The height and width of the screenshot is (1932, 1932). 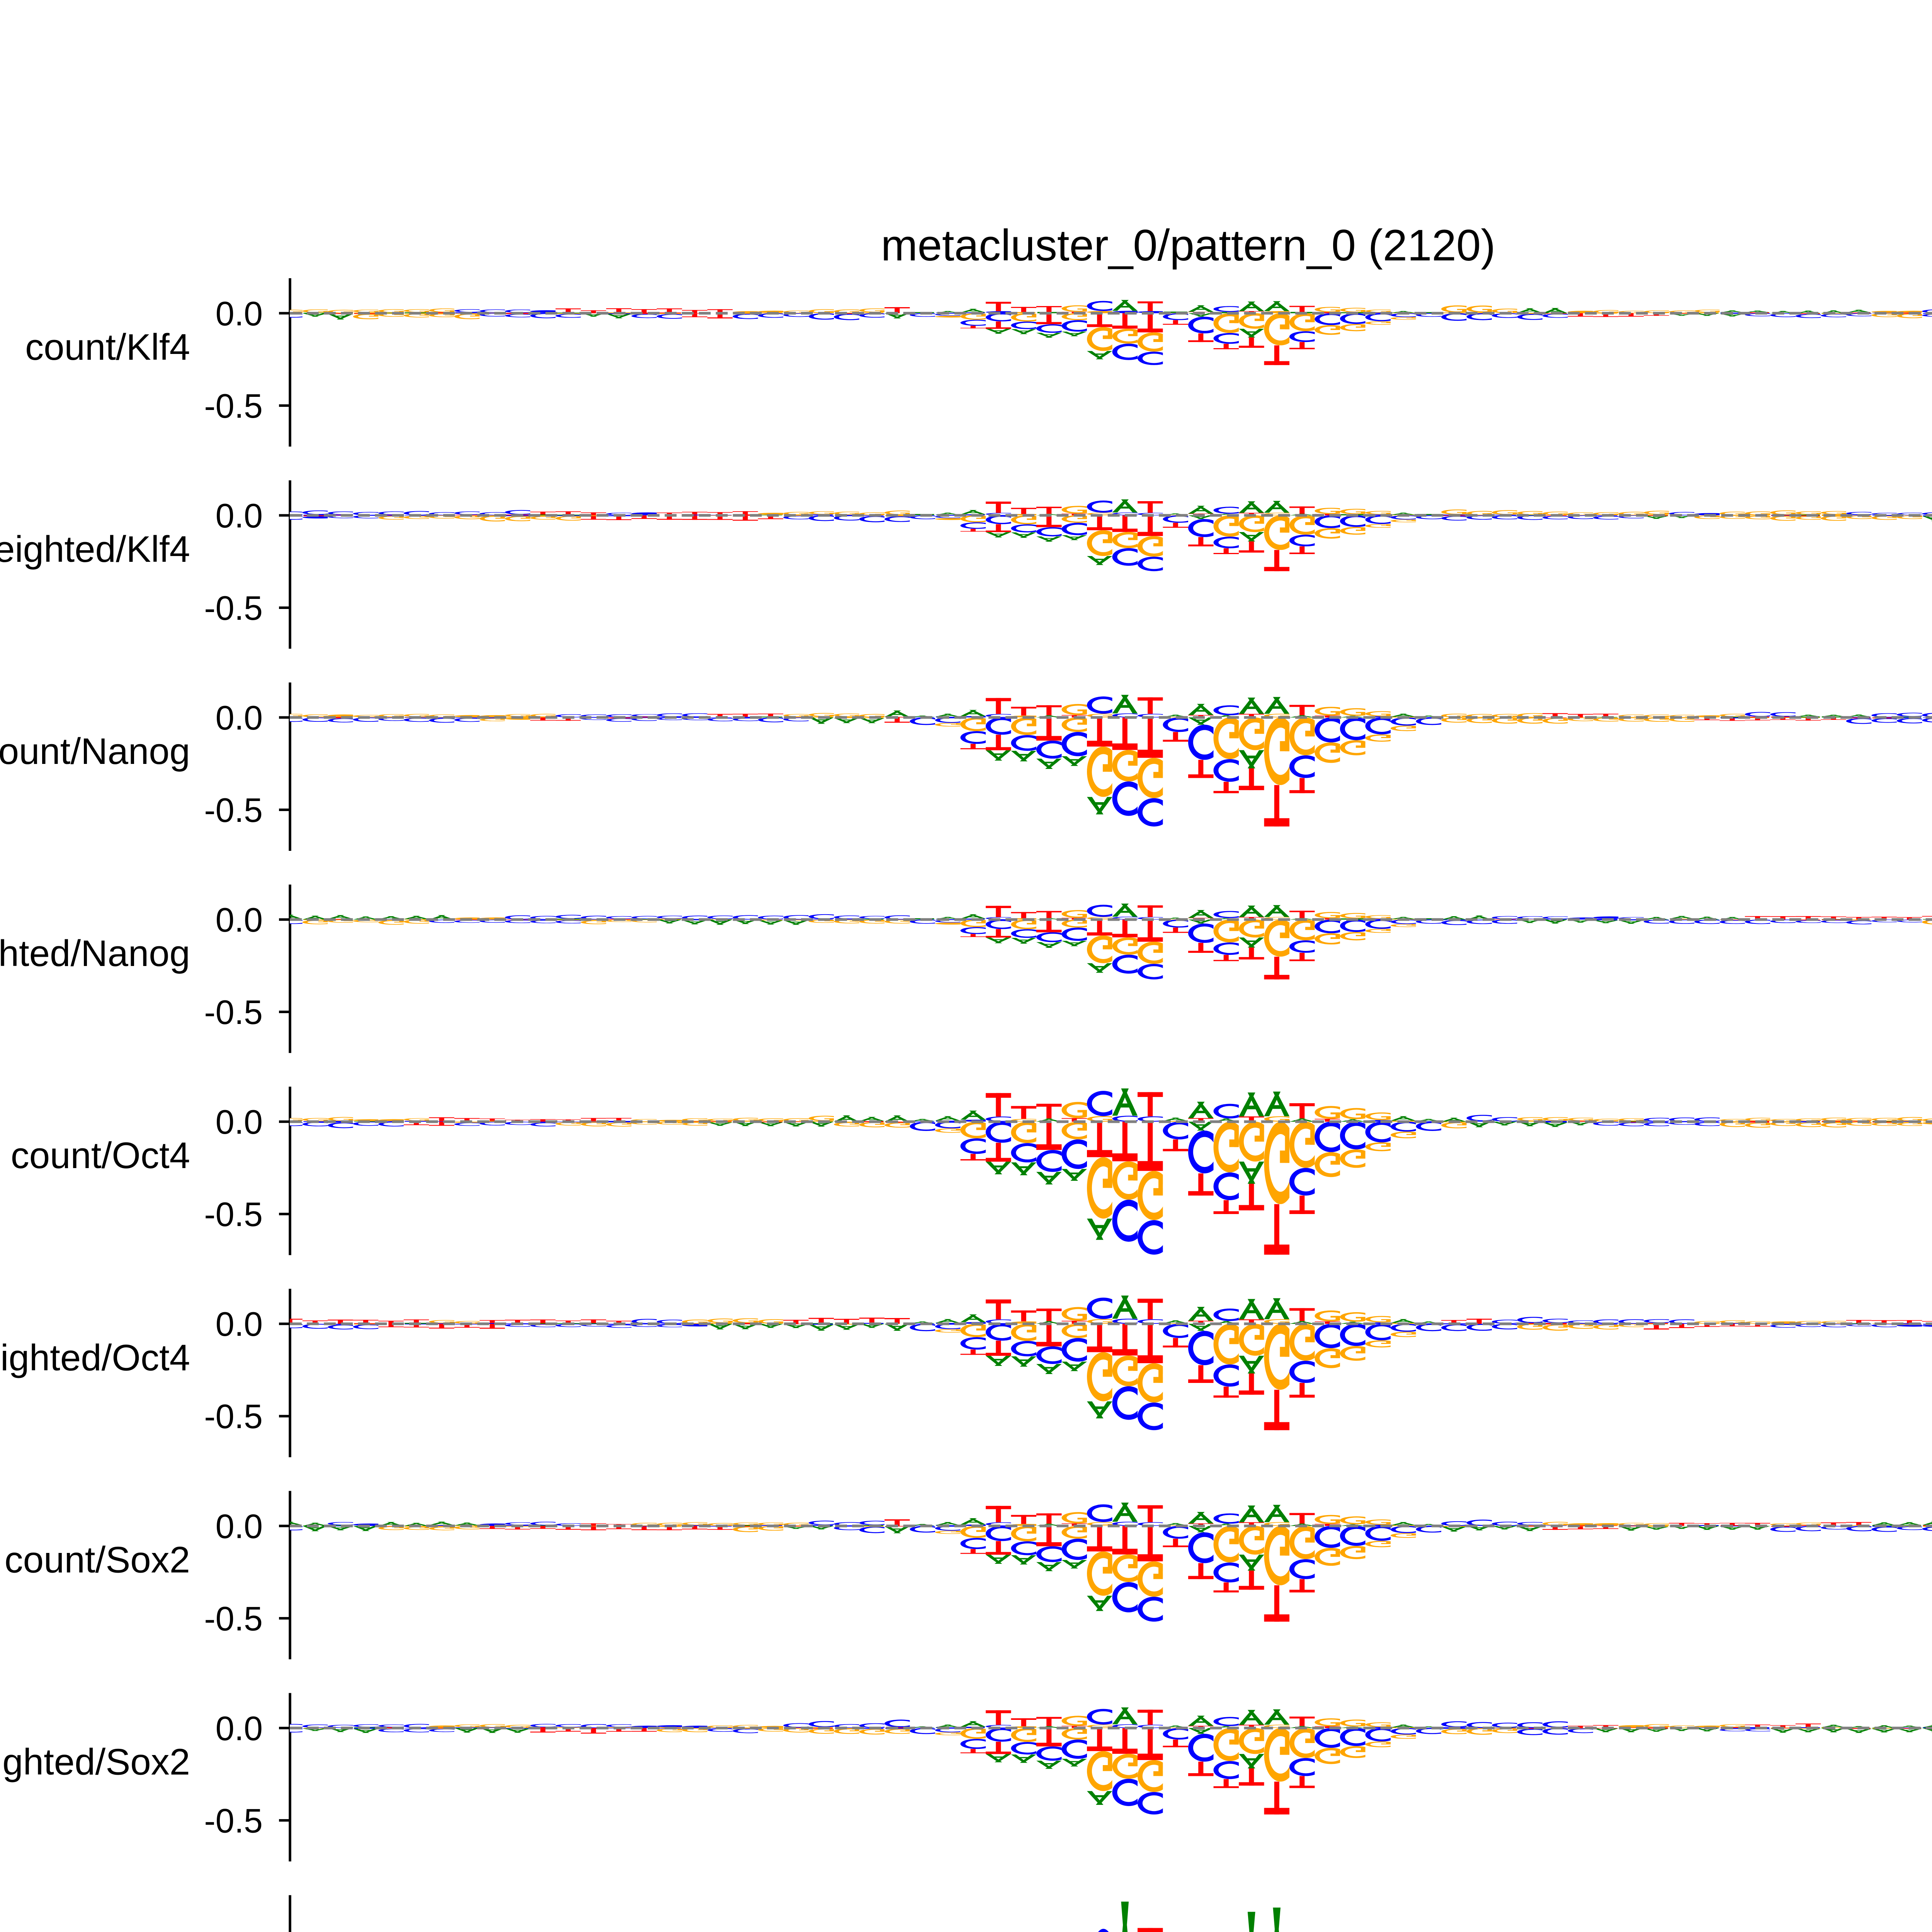 What do you see at coordinates (1189, 246) in the screenshot?
I see `svg-text: metacluster_0/pattern_0 (2120)` at bounding box center [1189, 246].